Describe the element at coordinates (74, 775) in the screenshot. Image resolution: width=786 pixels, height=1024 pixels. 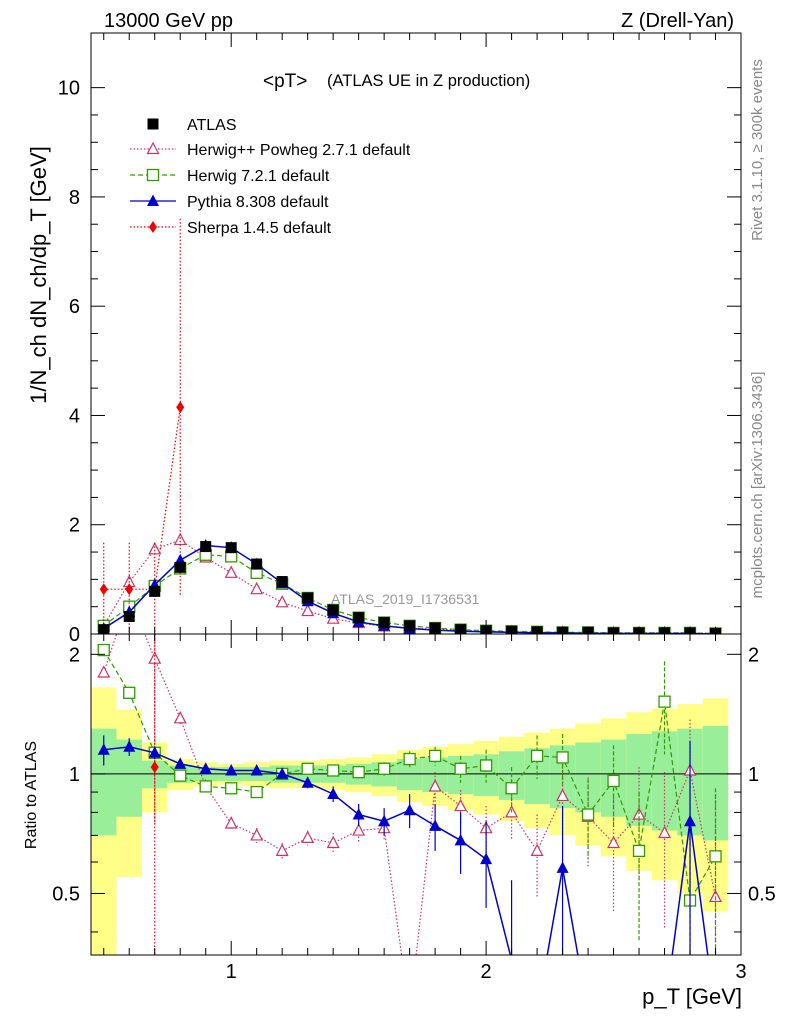
I see `y-tick-label-ratio-left: 1` at that location.